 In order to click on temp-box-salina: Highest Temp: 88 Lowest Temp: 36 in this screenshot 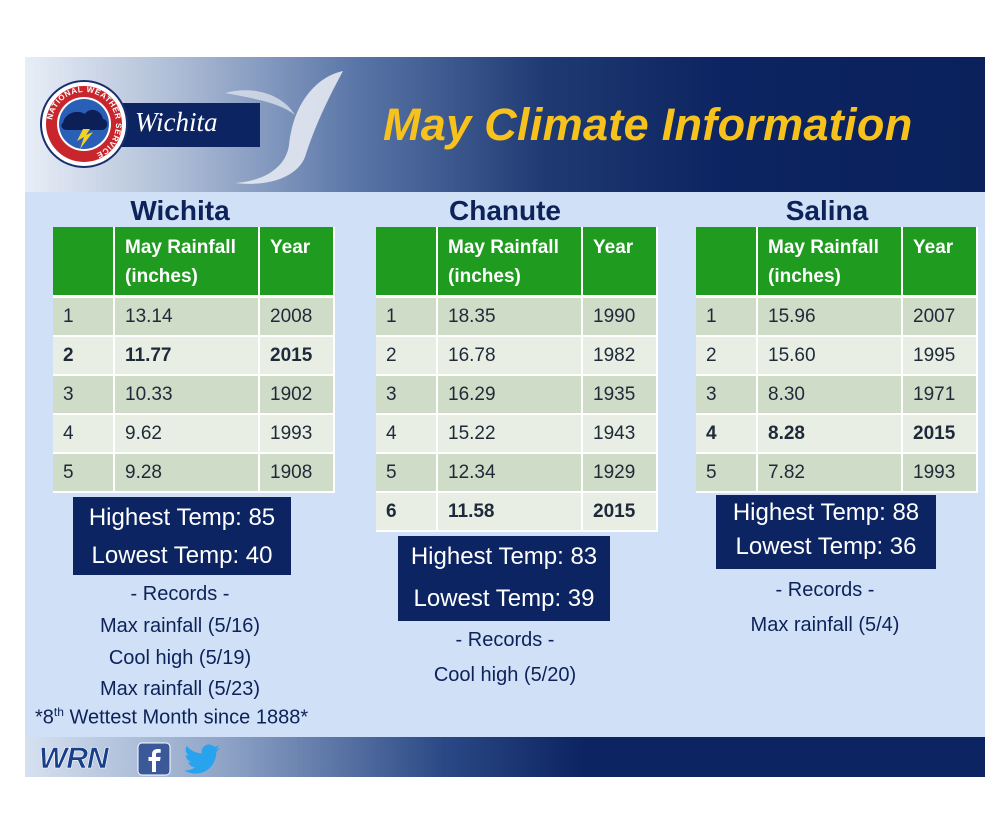, I will do `click(826, 532)`.